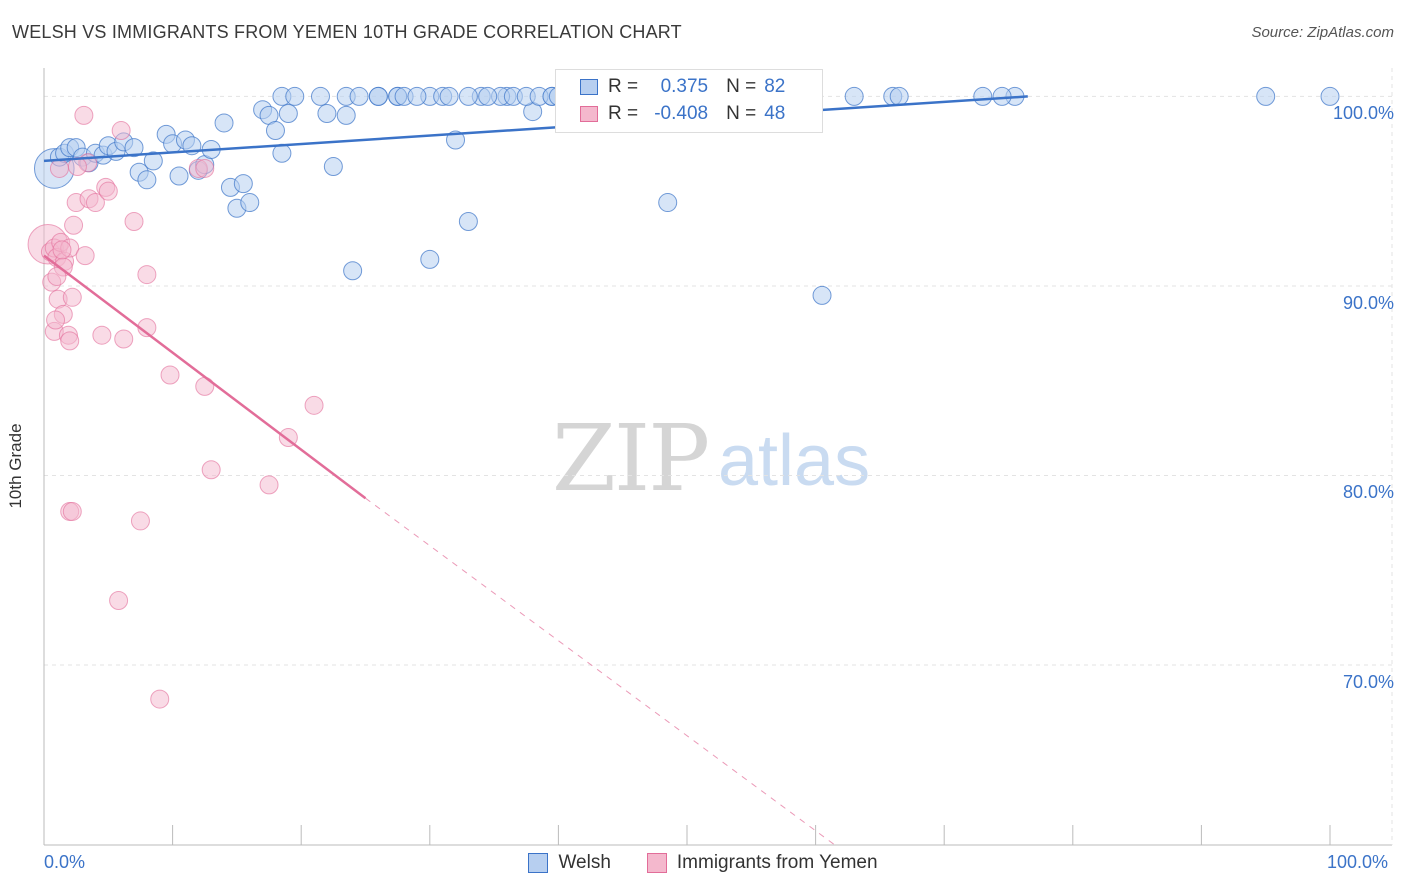 The height and width of the screenshot is (892, 1406). I want to click on watermark-atlas: atlas, so click(794, 461).